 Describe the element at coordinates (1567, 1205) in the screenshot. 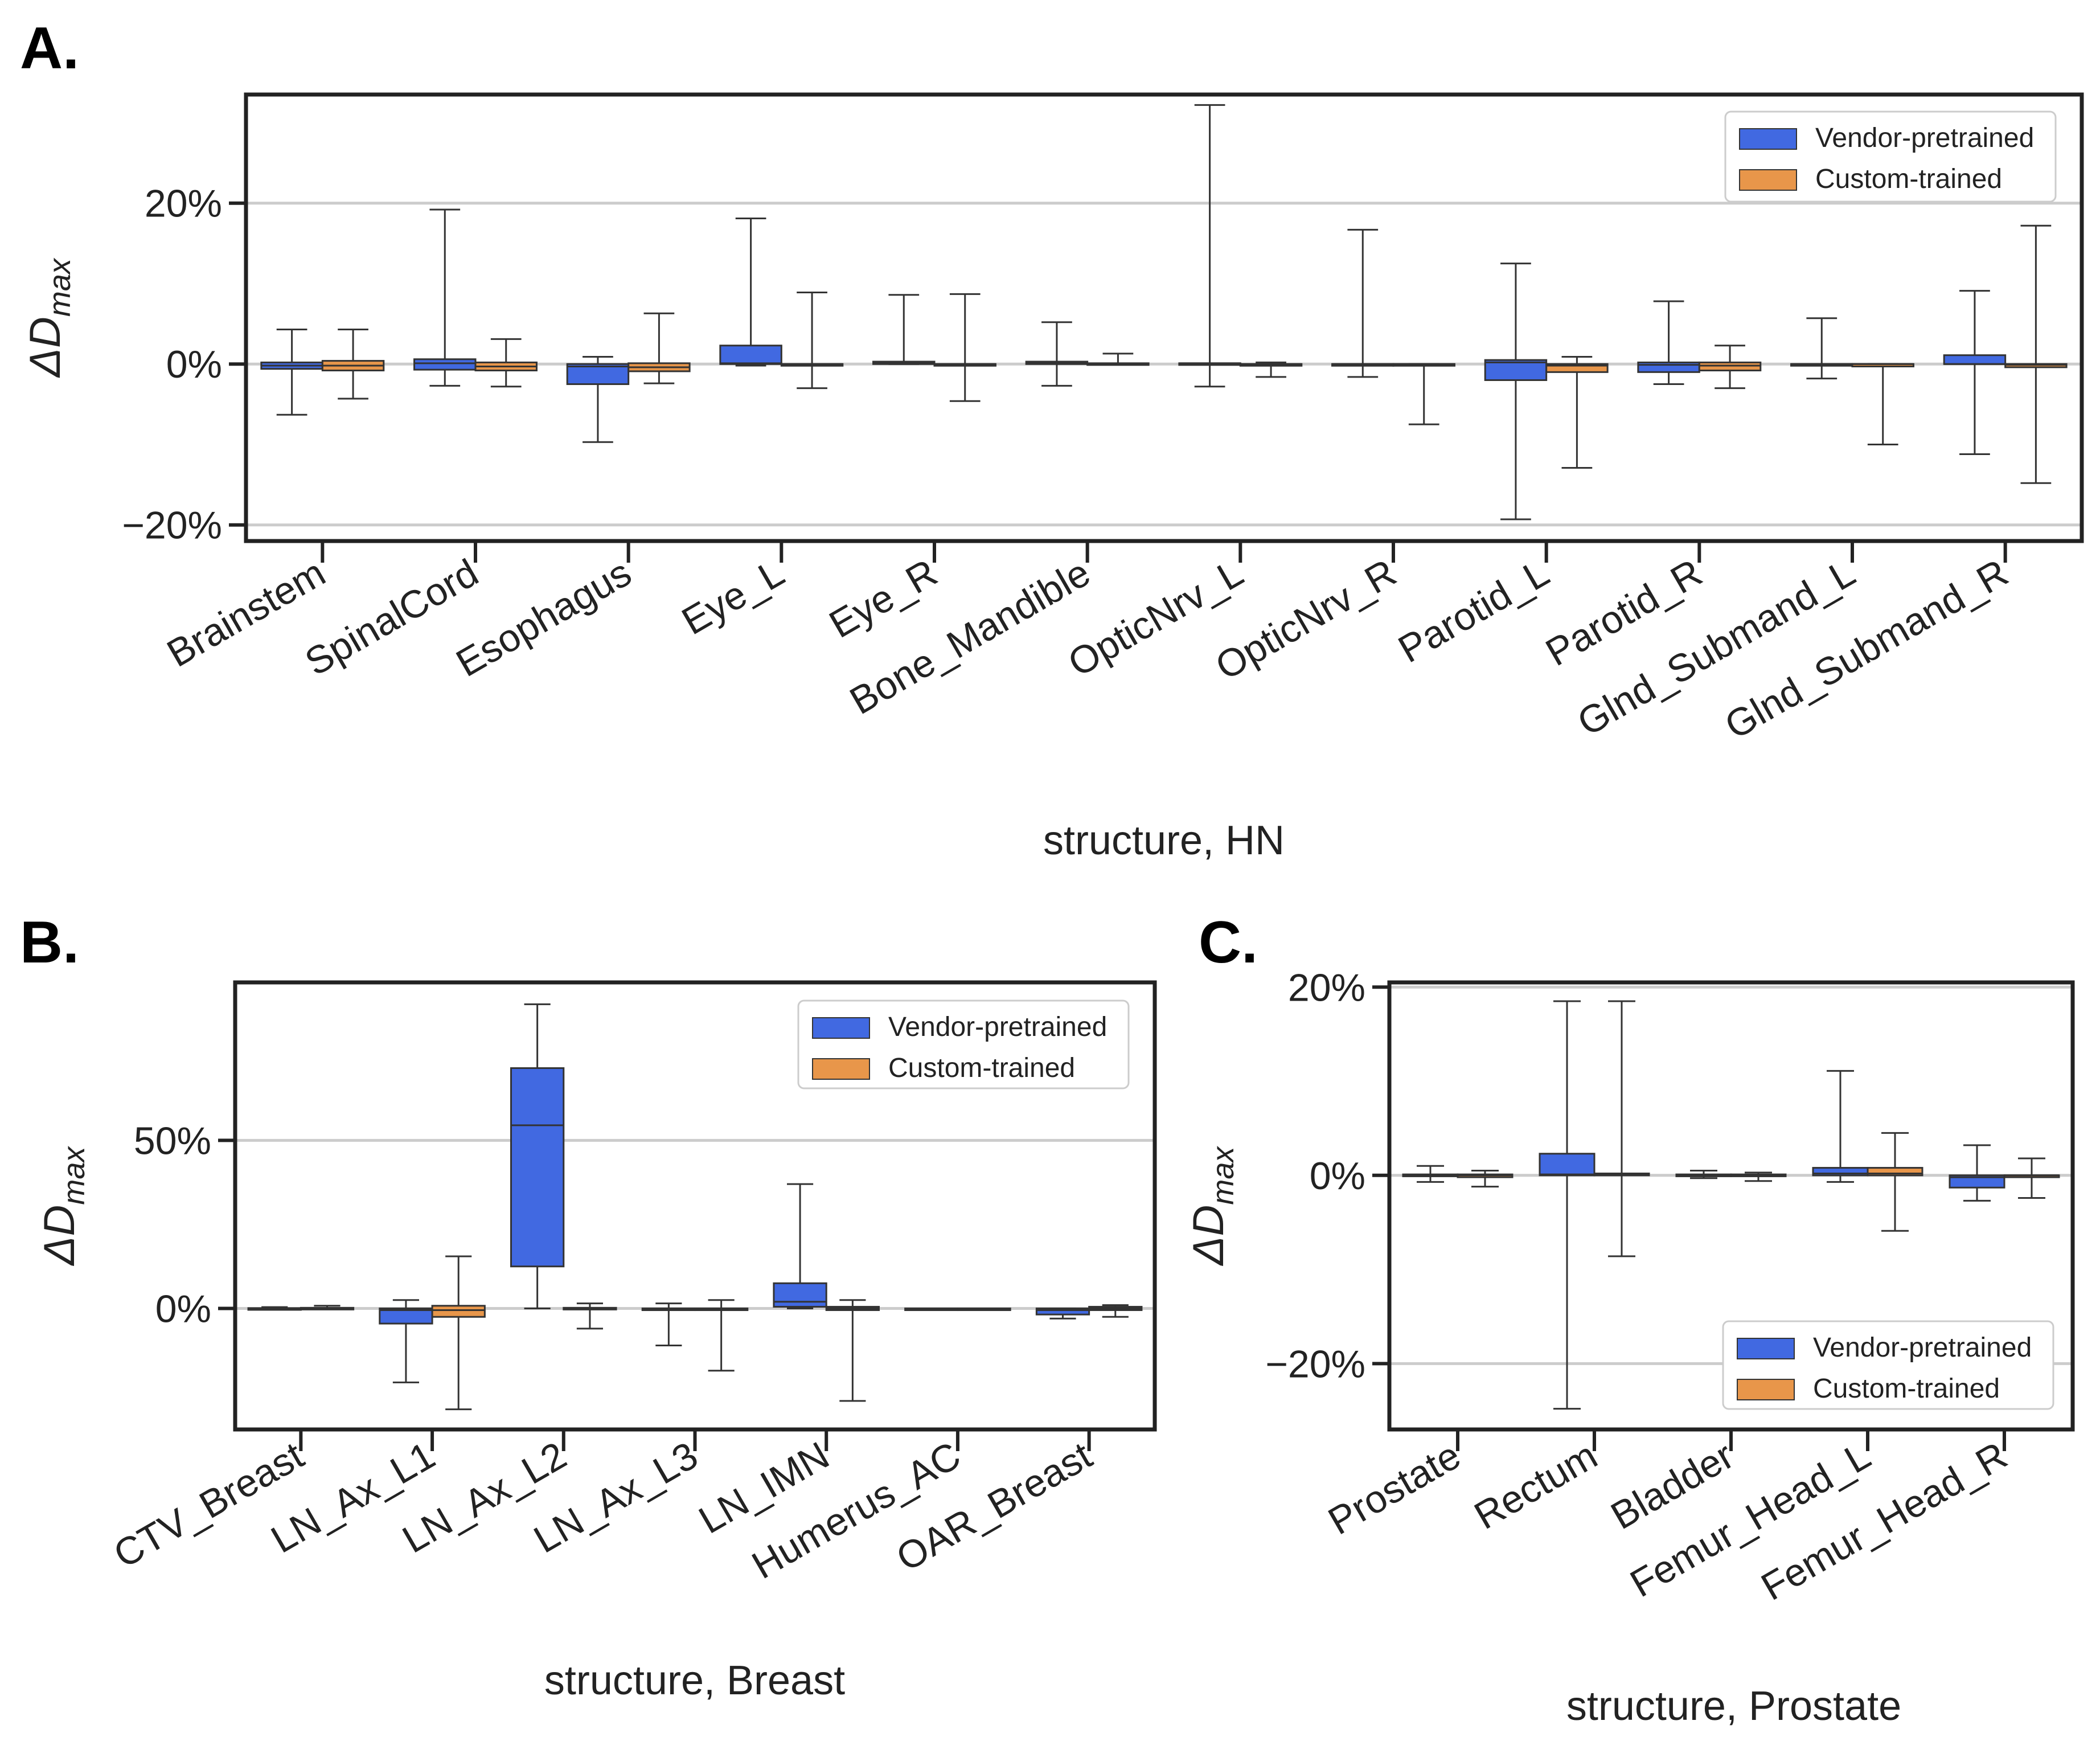

I see `box-rectum-vendor` at that location.